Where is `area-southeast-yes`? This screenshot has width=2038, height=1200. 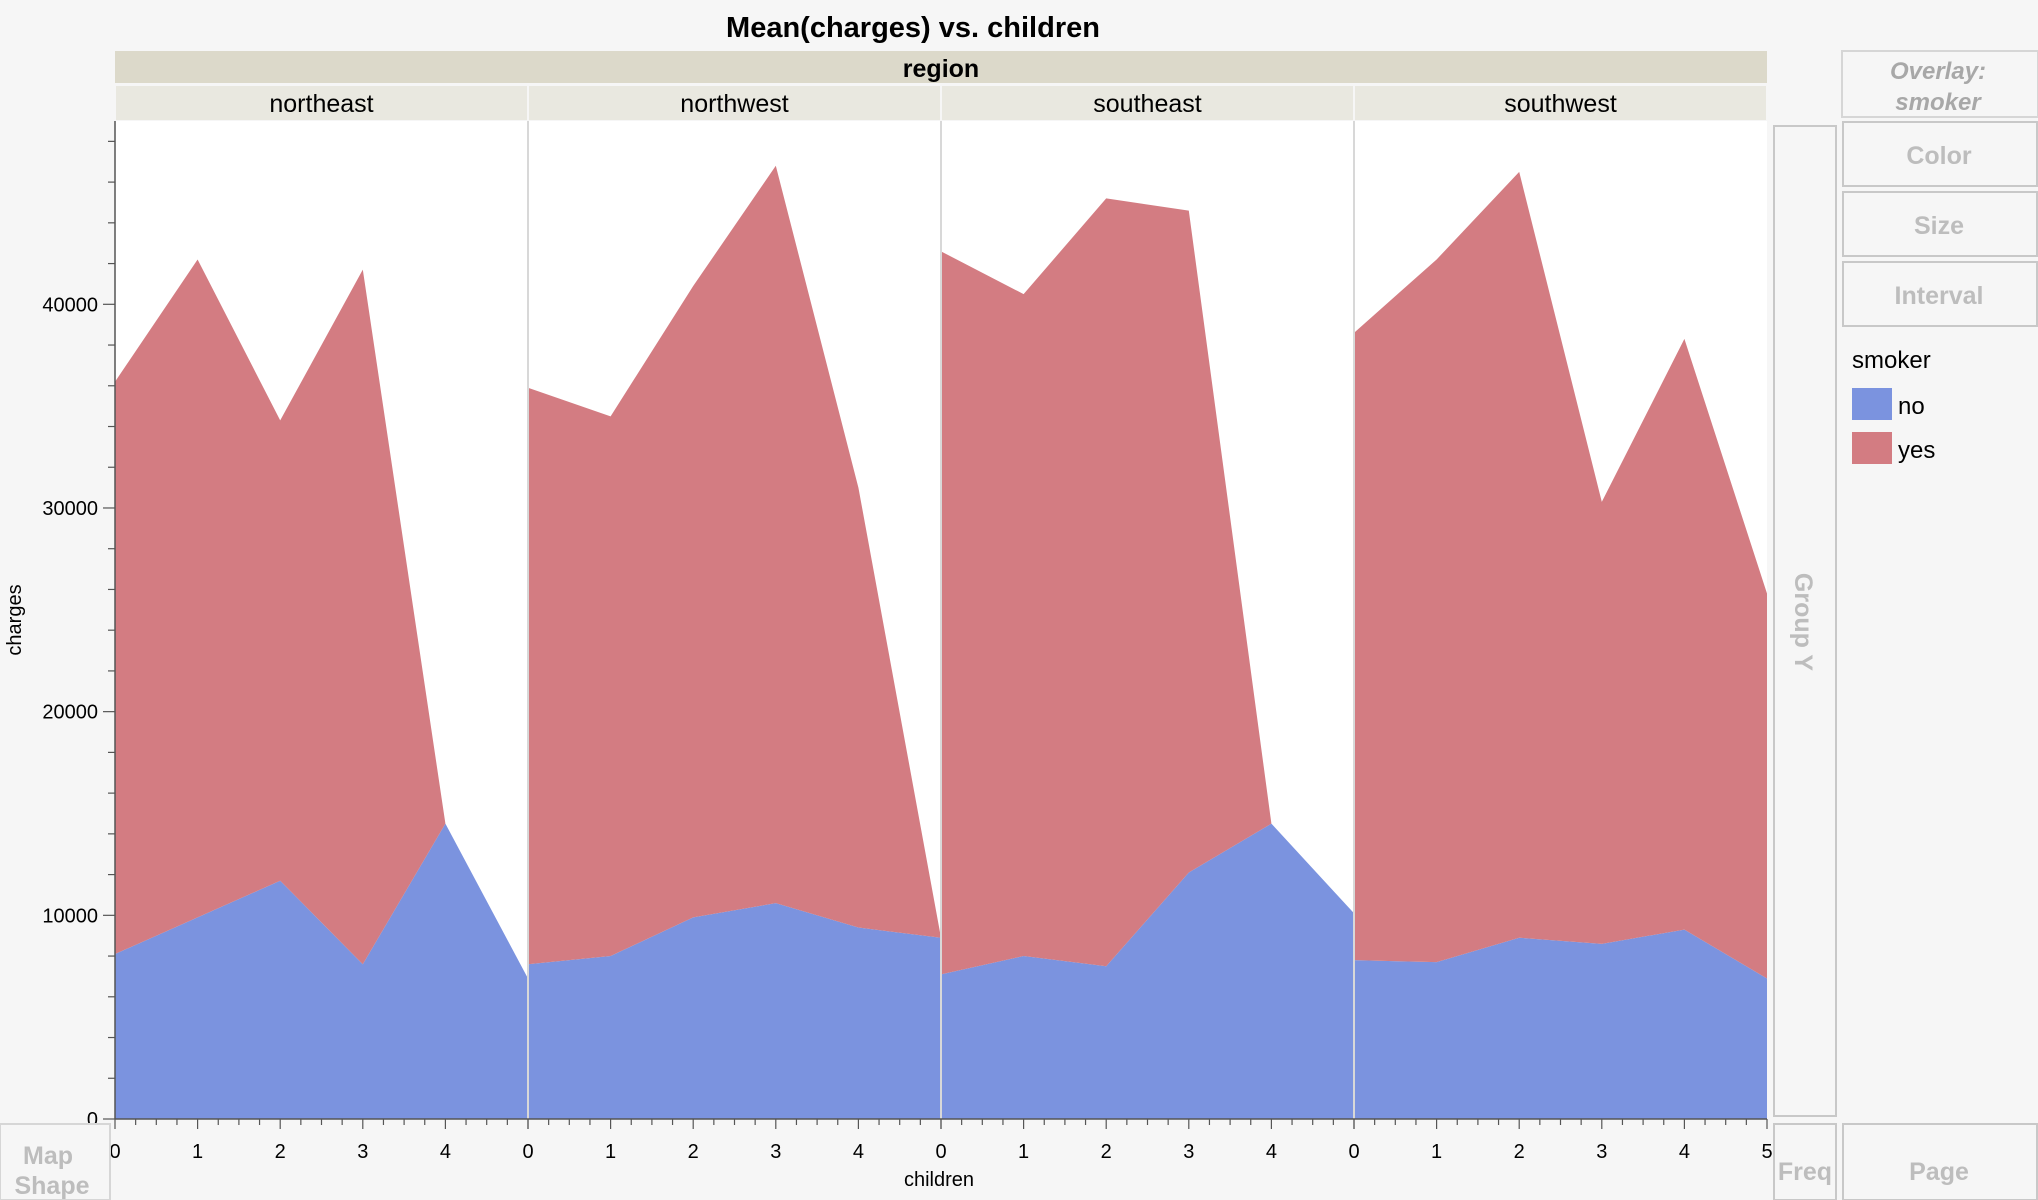 area-southeast-yes is located at coordinates (1147, 586).